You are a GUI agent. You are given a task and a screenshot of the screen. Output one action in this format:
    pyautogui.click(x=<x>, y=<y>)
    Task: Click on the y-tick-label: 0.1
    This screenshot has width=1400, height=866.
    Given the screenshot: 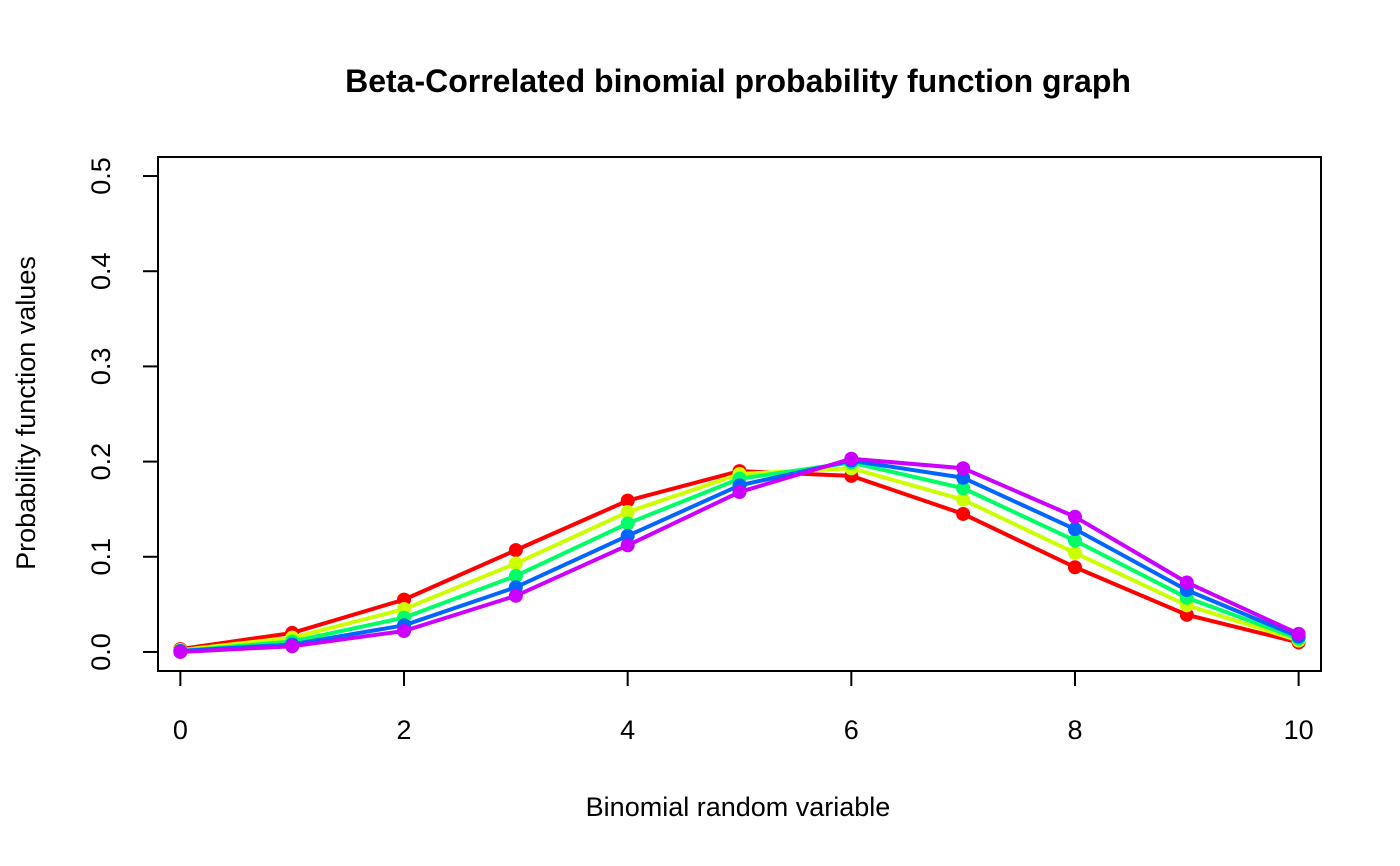 What is the action you would take?
    pyautogui.click(x=101, y=557)
    